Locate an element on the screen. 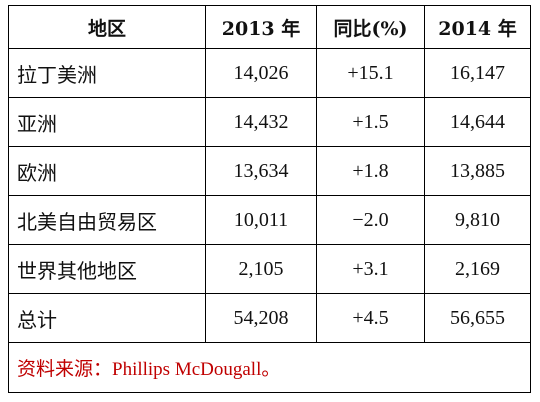 The height and width of the screenshot is (402, 540). header-cell: 同比(%) is located at coordinates (370, 27).